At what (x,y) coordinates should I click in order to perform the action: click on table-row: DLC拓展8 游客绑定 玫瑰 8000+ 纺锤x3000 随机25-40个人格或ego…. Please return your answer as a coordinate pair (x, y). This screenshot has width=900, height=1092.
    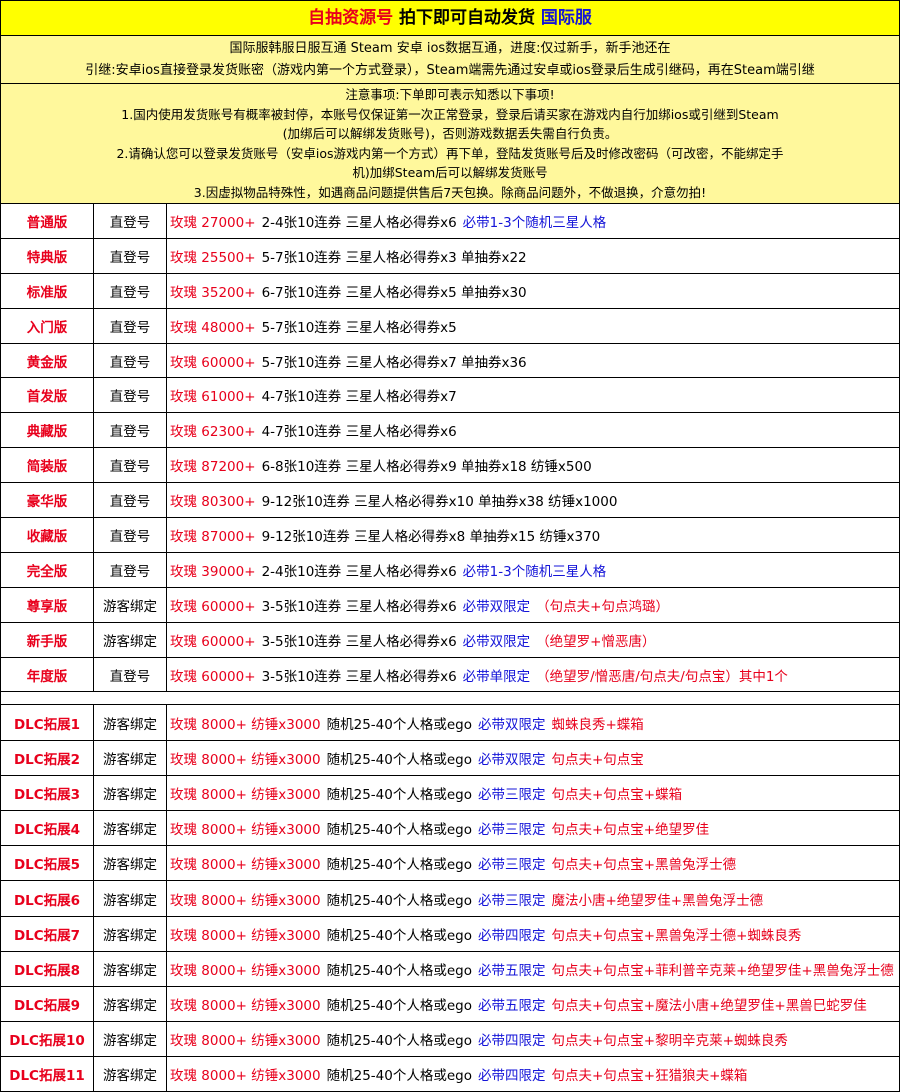
    Looking at the image, I should click on (450, 969).